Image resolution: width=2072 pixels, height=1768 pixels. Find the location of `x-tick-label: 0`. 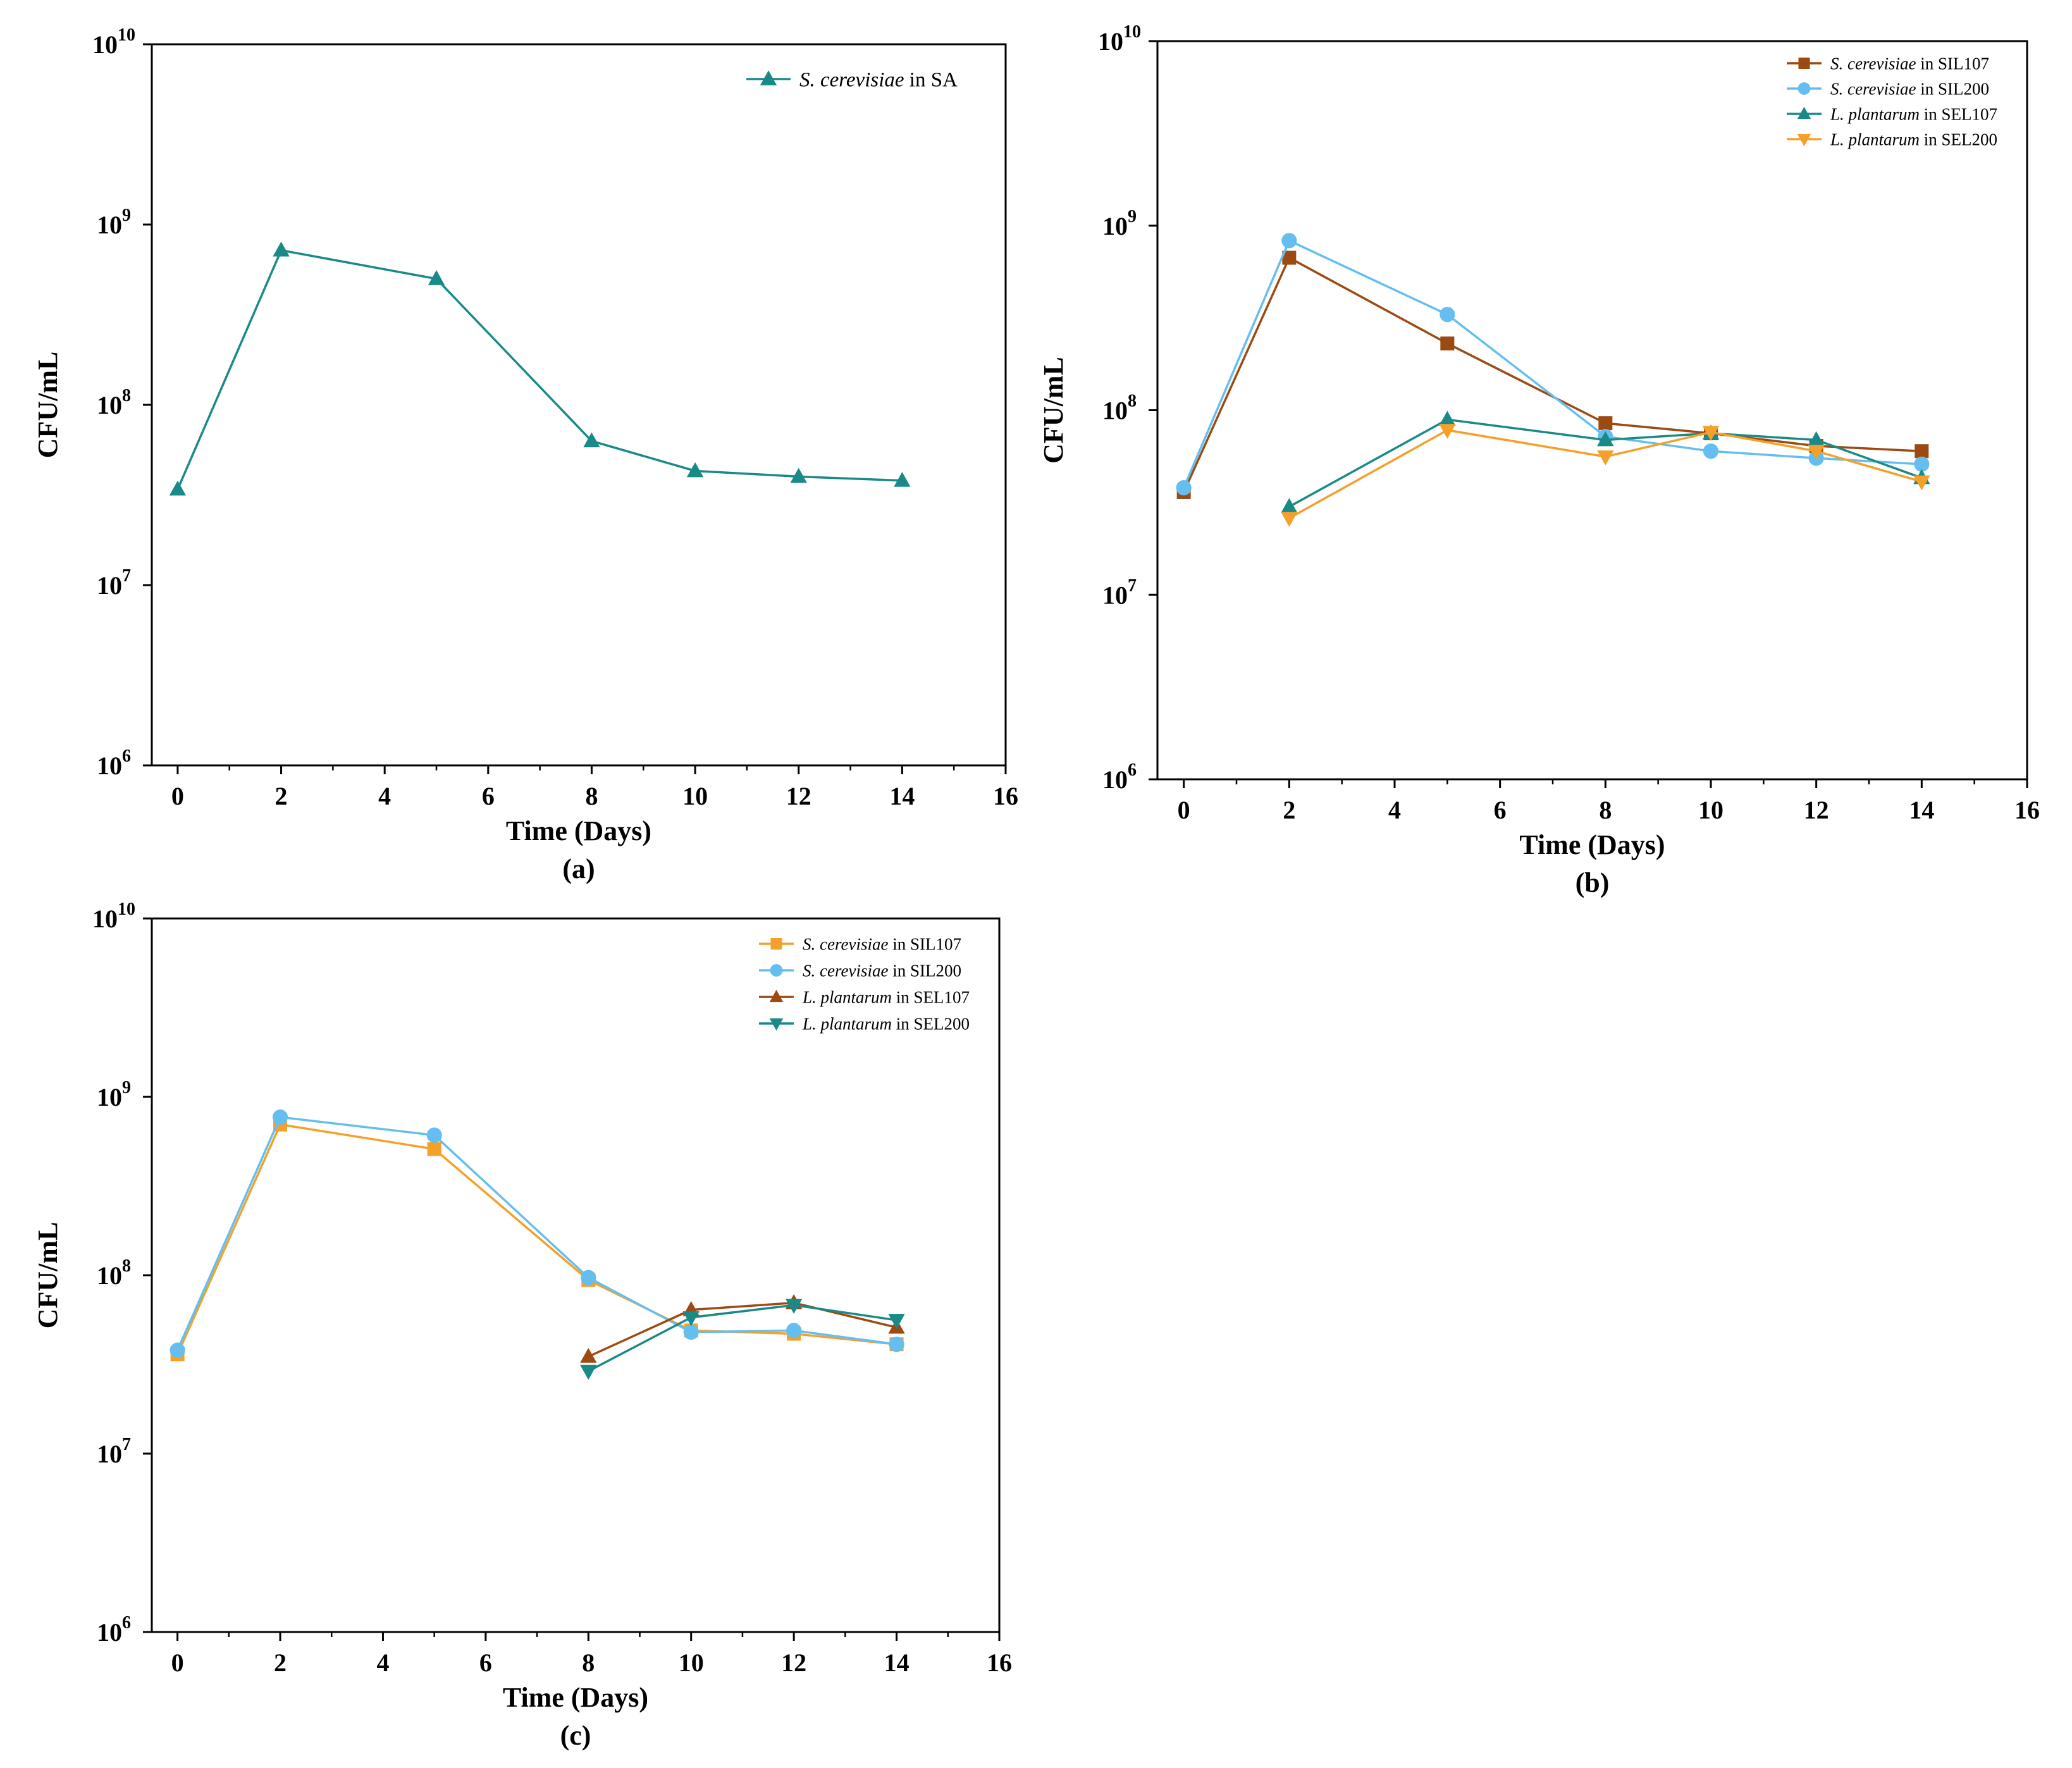

x-tick-label: 0 is located at coordinates (178, 1662).